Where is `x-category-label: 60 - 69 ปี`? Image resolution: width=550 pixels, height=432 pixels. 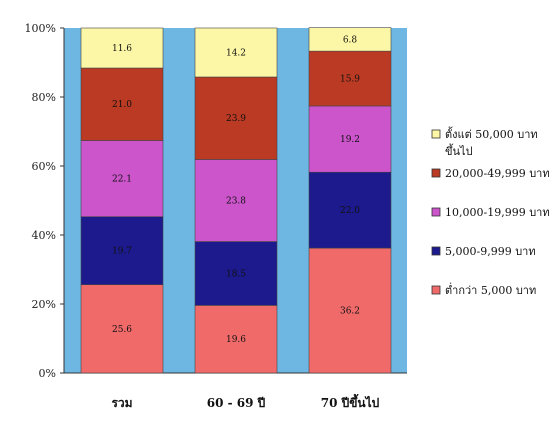 x-category-label: 60 - 69 ปี is located at coordinates (236, 403).